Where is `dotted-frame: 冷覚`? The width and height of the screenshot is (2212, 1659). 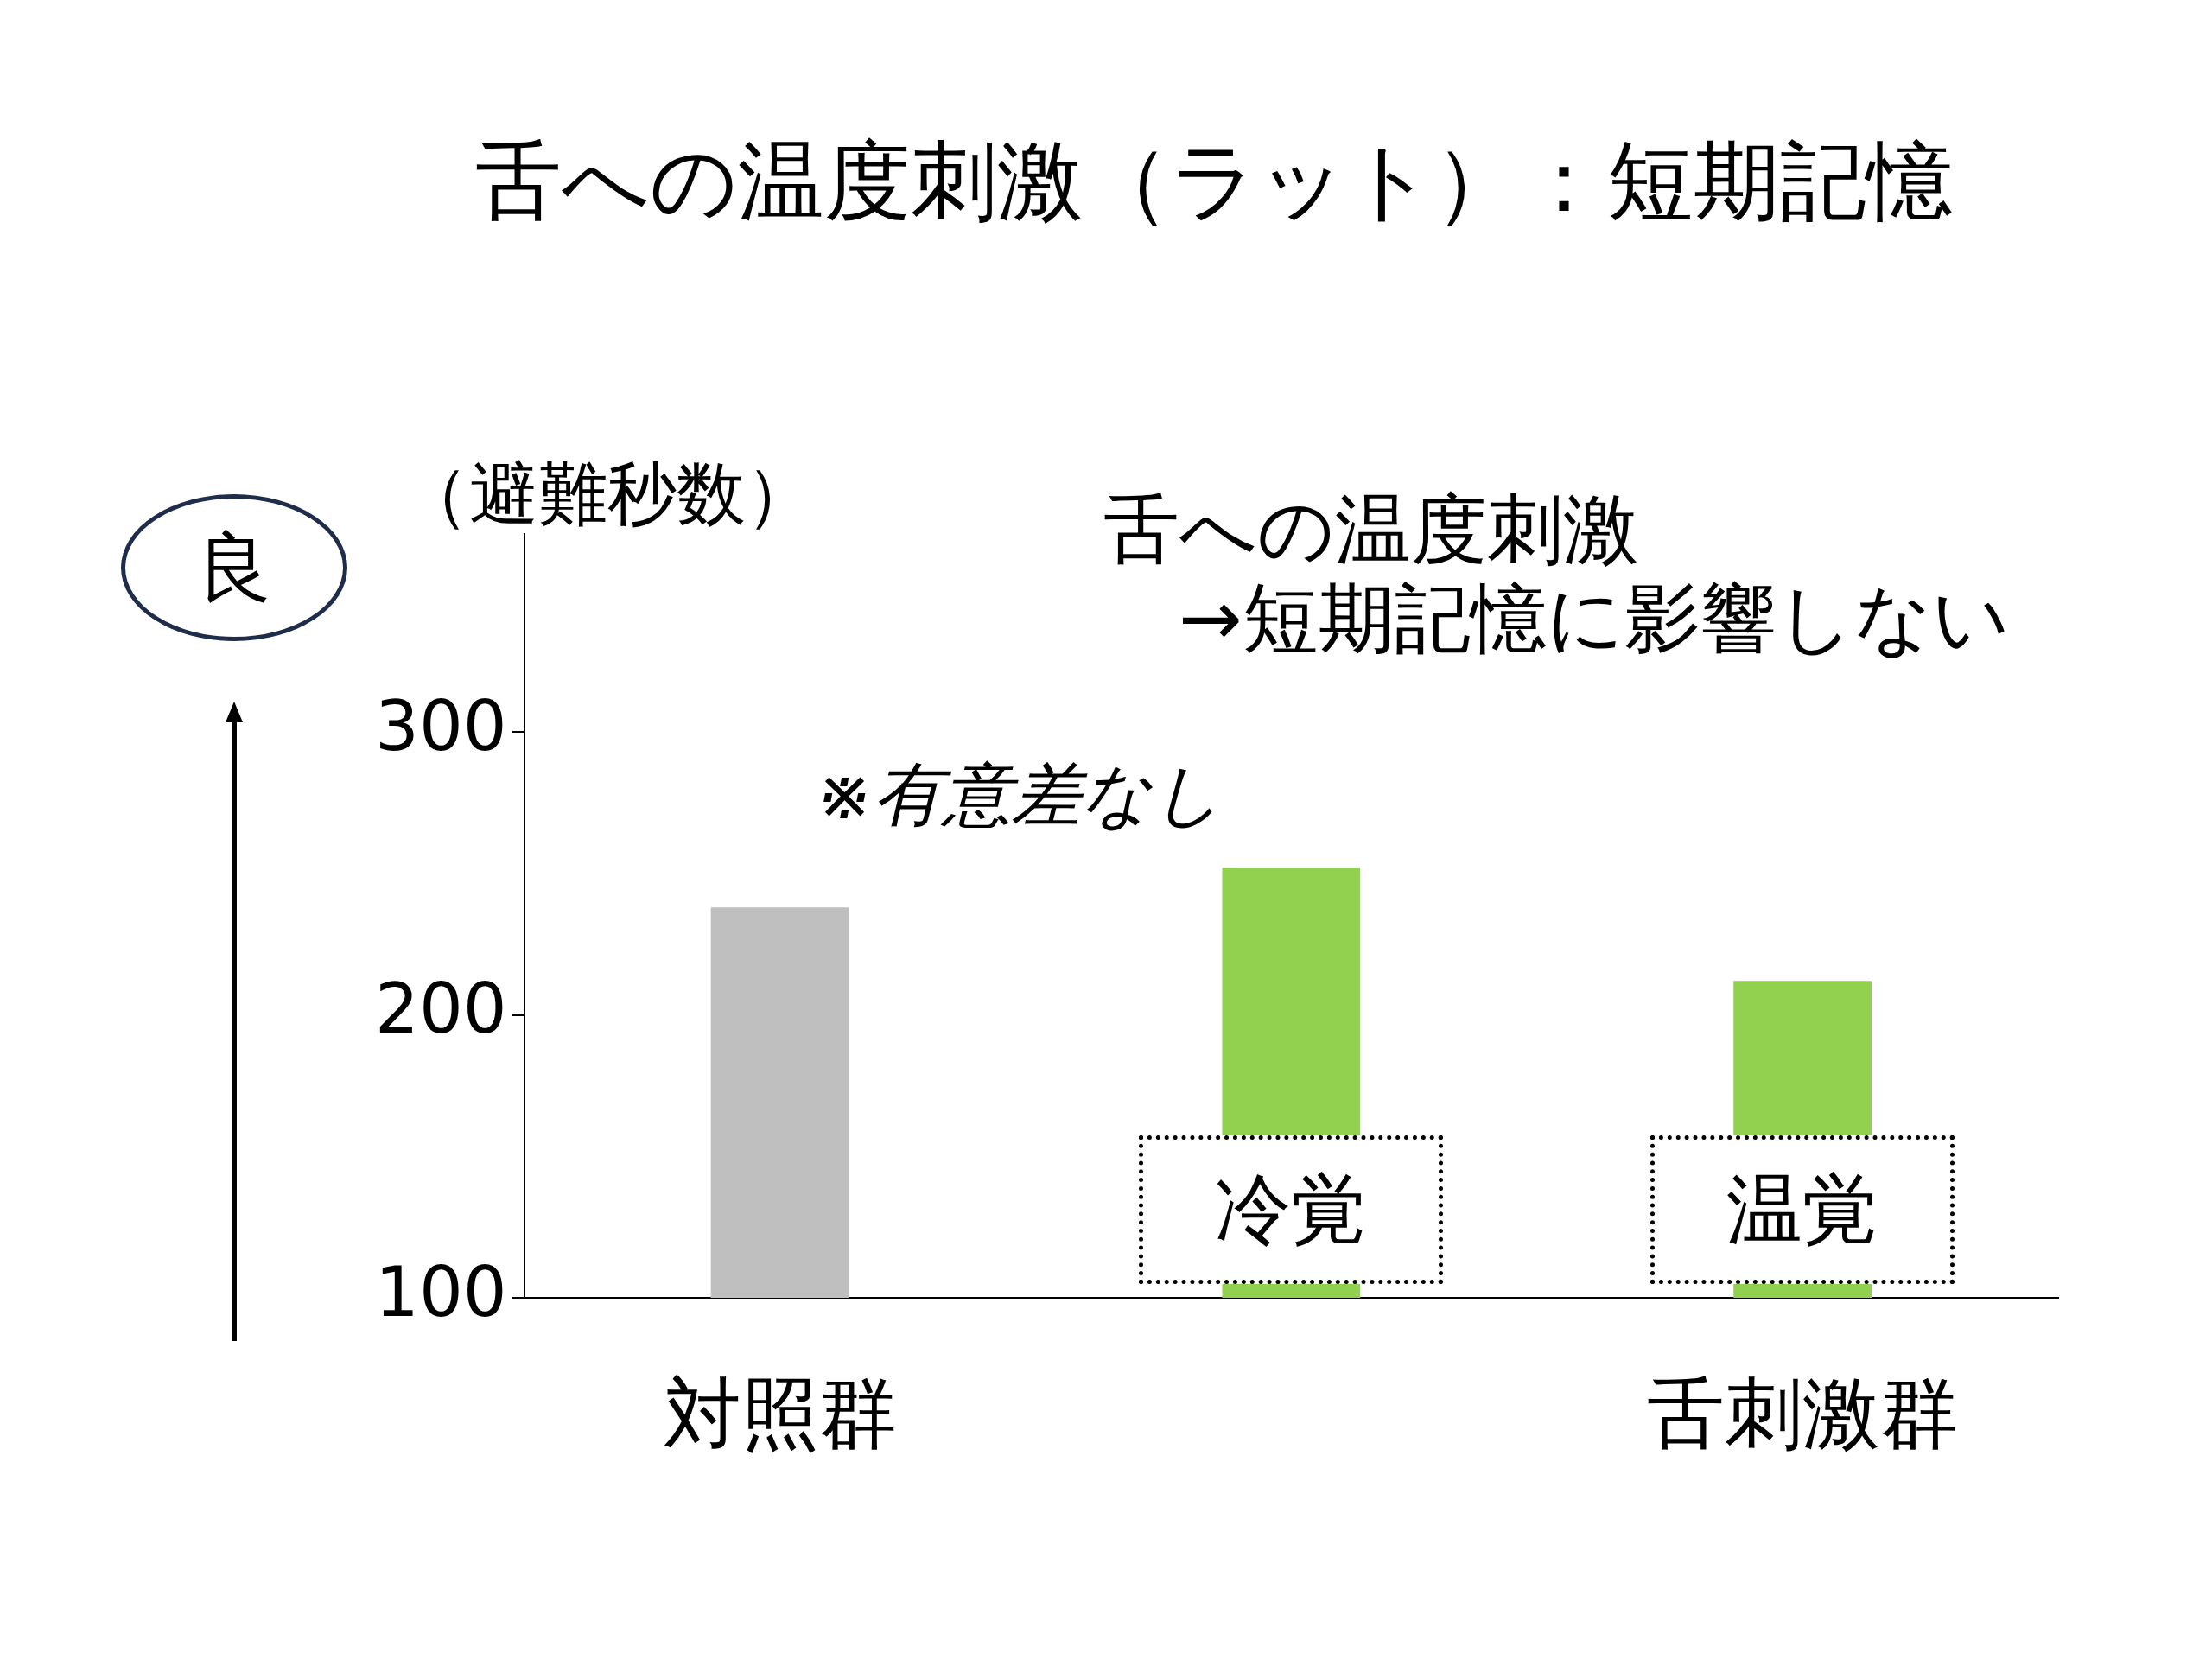
dotted-frame: 冷覚 is located at coordinates (1291, 1209).